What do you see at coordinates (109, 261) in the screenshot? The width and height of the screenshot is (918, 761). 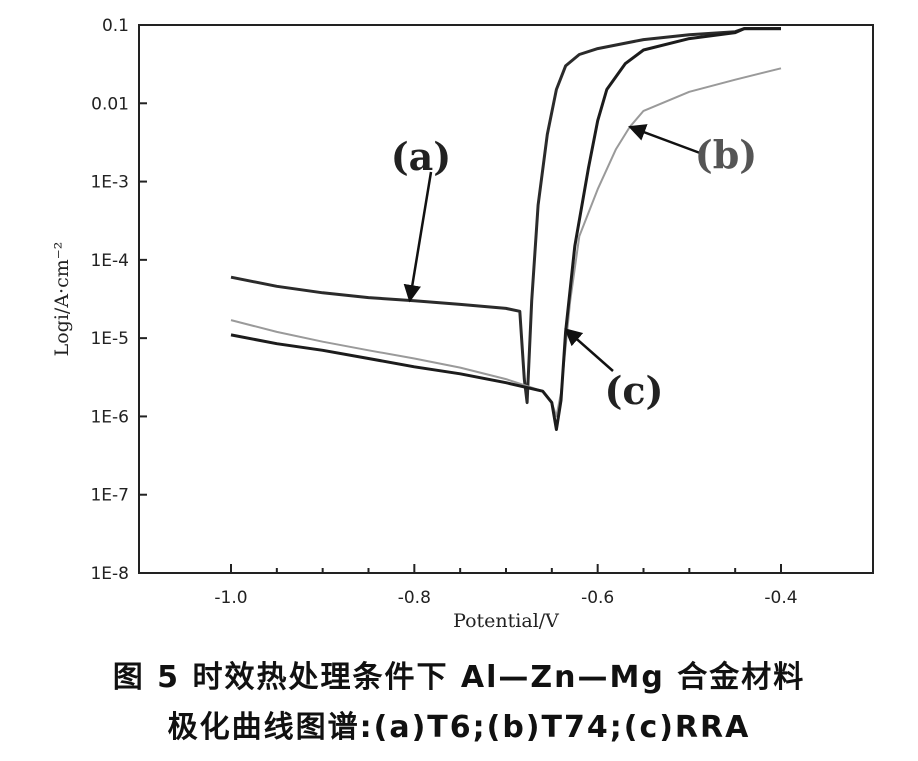 I see `y-tick-label: 1E-4` at bounding box center [109, 261].